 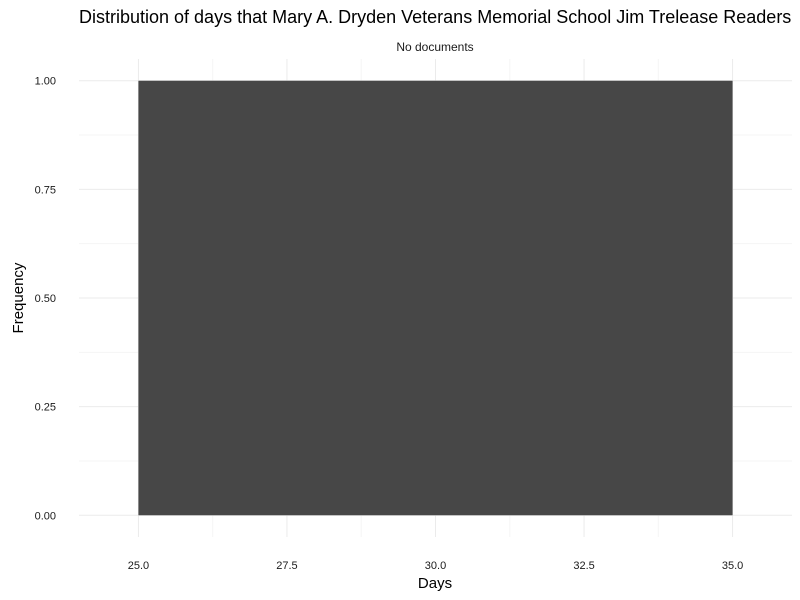 What do you see at coordinates (45, 516) in the screenshot?
I see `y-tick-label: 0.00` at bounding box center [45, 516].